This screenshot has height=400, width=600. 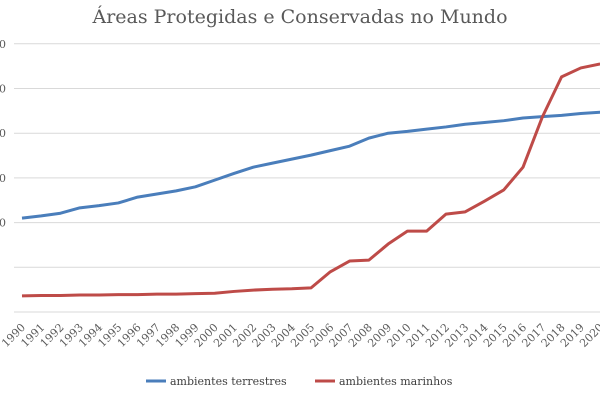 I want to click on chart-title: Áreas Protegidas e Conservadas no Mundo, so click(x=299, y=16).